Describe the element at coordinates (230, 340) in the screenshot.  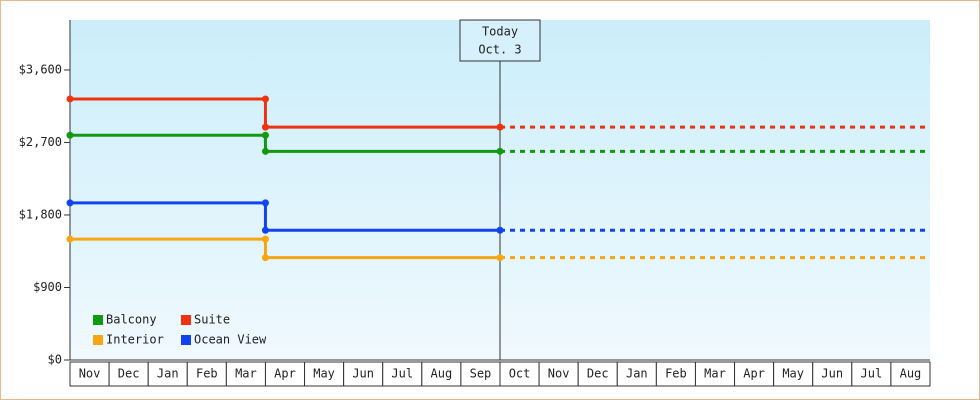
I see `legend-label: Ocean View` at that location.